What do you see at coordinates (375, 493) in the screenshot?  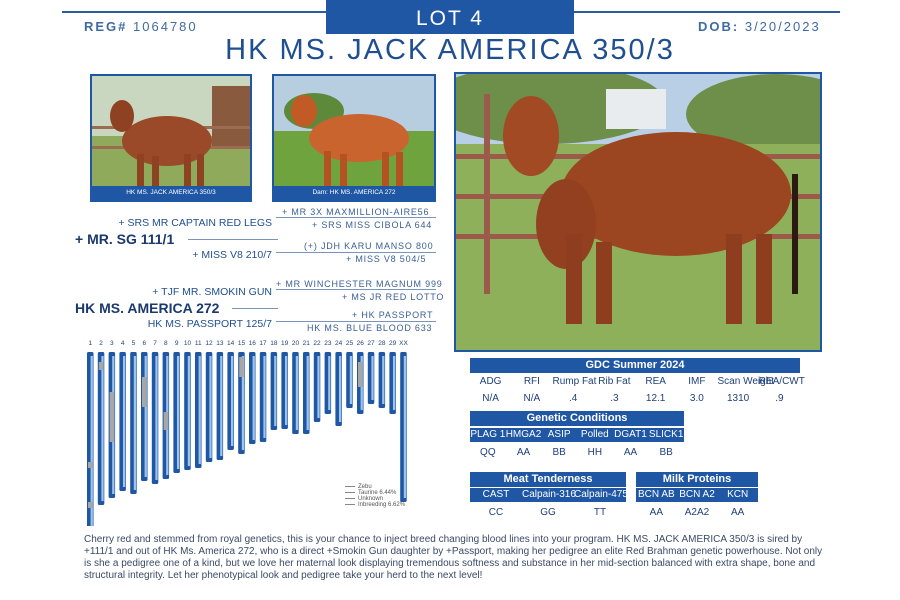 I see `legend-item: Taurine 6.44%` at bounding box center [375, 493].